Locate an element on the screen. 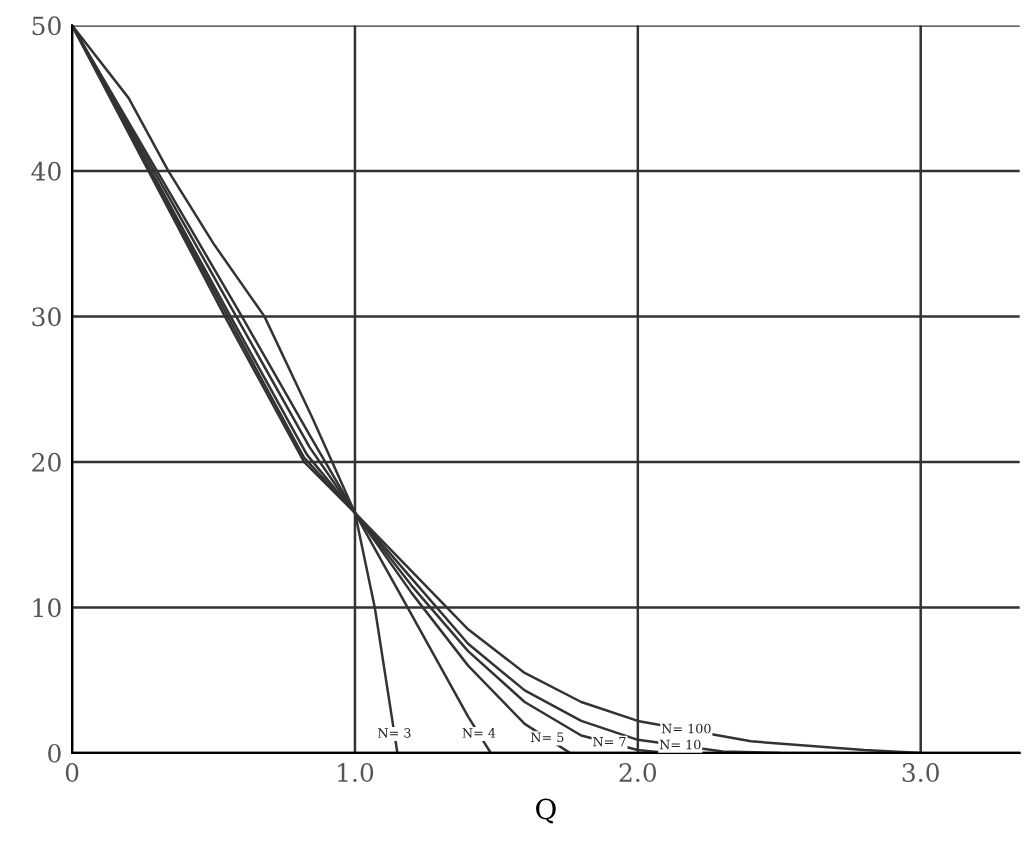 This screenshot has width=1030, height=846. y-tick-label: 40 is located at coordinates (46, 171).